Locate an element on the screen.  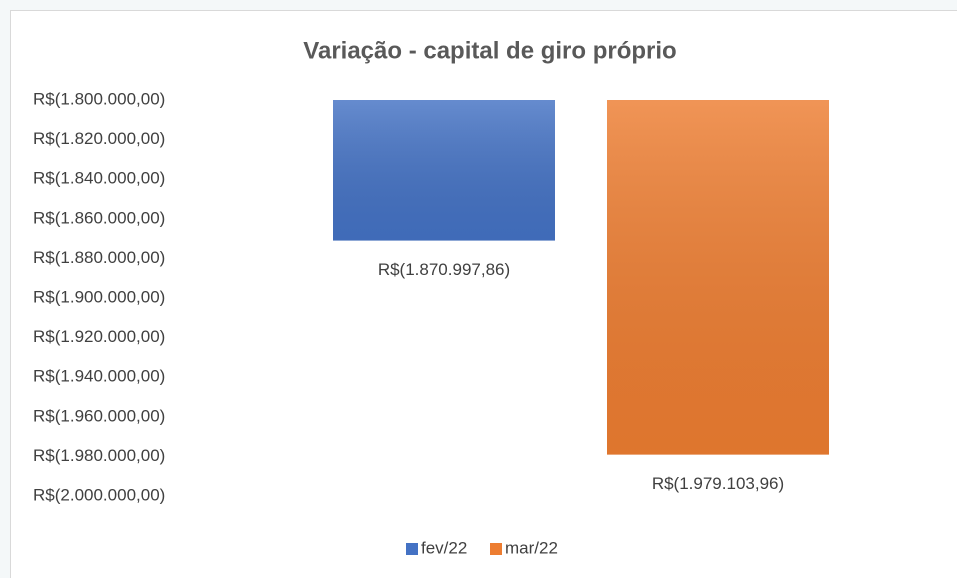
y-tick-label: R$(1.920.000,00) is located at coordinates (99, 336).